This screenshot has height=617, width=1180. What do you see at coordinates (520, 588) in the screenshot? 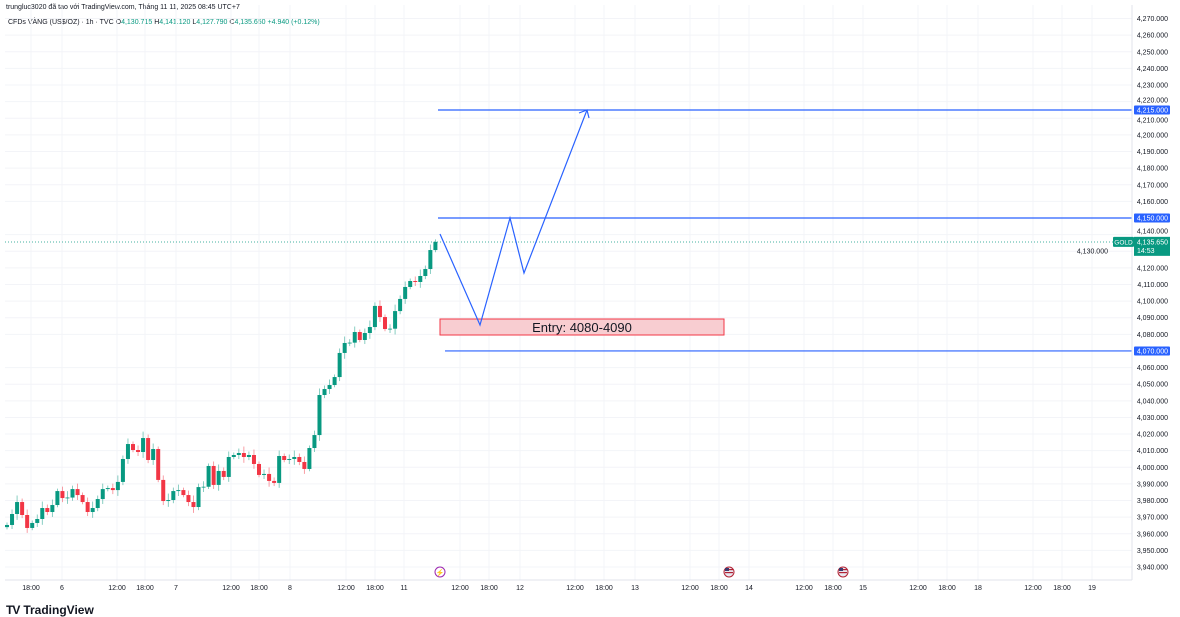
I see `time-tick-label: 12` at bounding box center [520, 588].